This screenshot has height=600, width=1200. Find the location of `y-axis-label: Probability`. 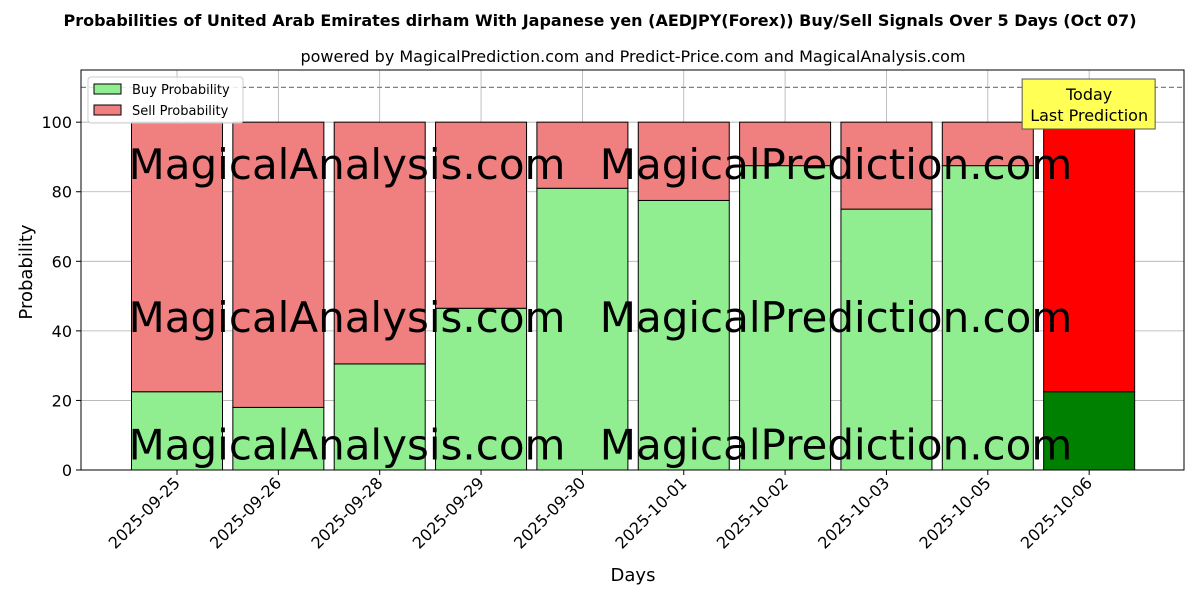

y-axis-label: Probability is located at coordinates (26, 271).